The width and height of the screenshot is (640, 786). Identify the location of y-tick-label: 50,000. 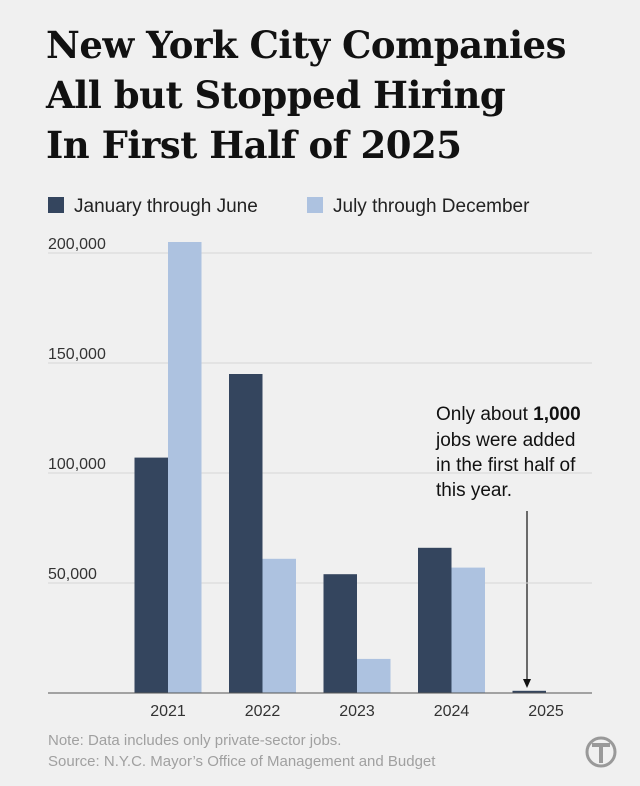
(72, 574).